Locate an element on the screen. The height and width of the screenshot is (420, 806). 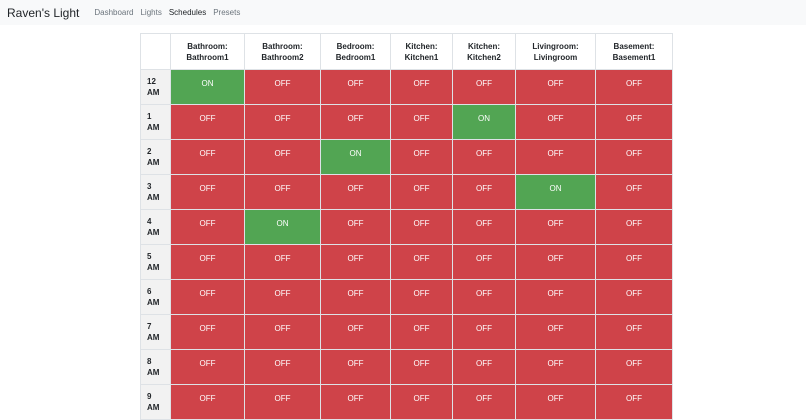
table-row: 12 AM ON OFF OFF OFF OFF OFF OFF is located at coordinates (406, 87).